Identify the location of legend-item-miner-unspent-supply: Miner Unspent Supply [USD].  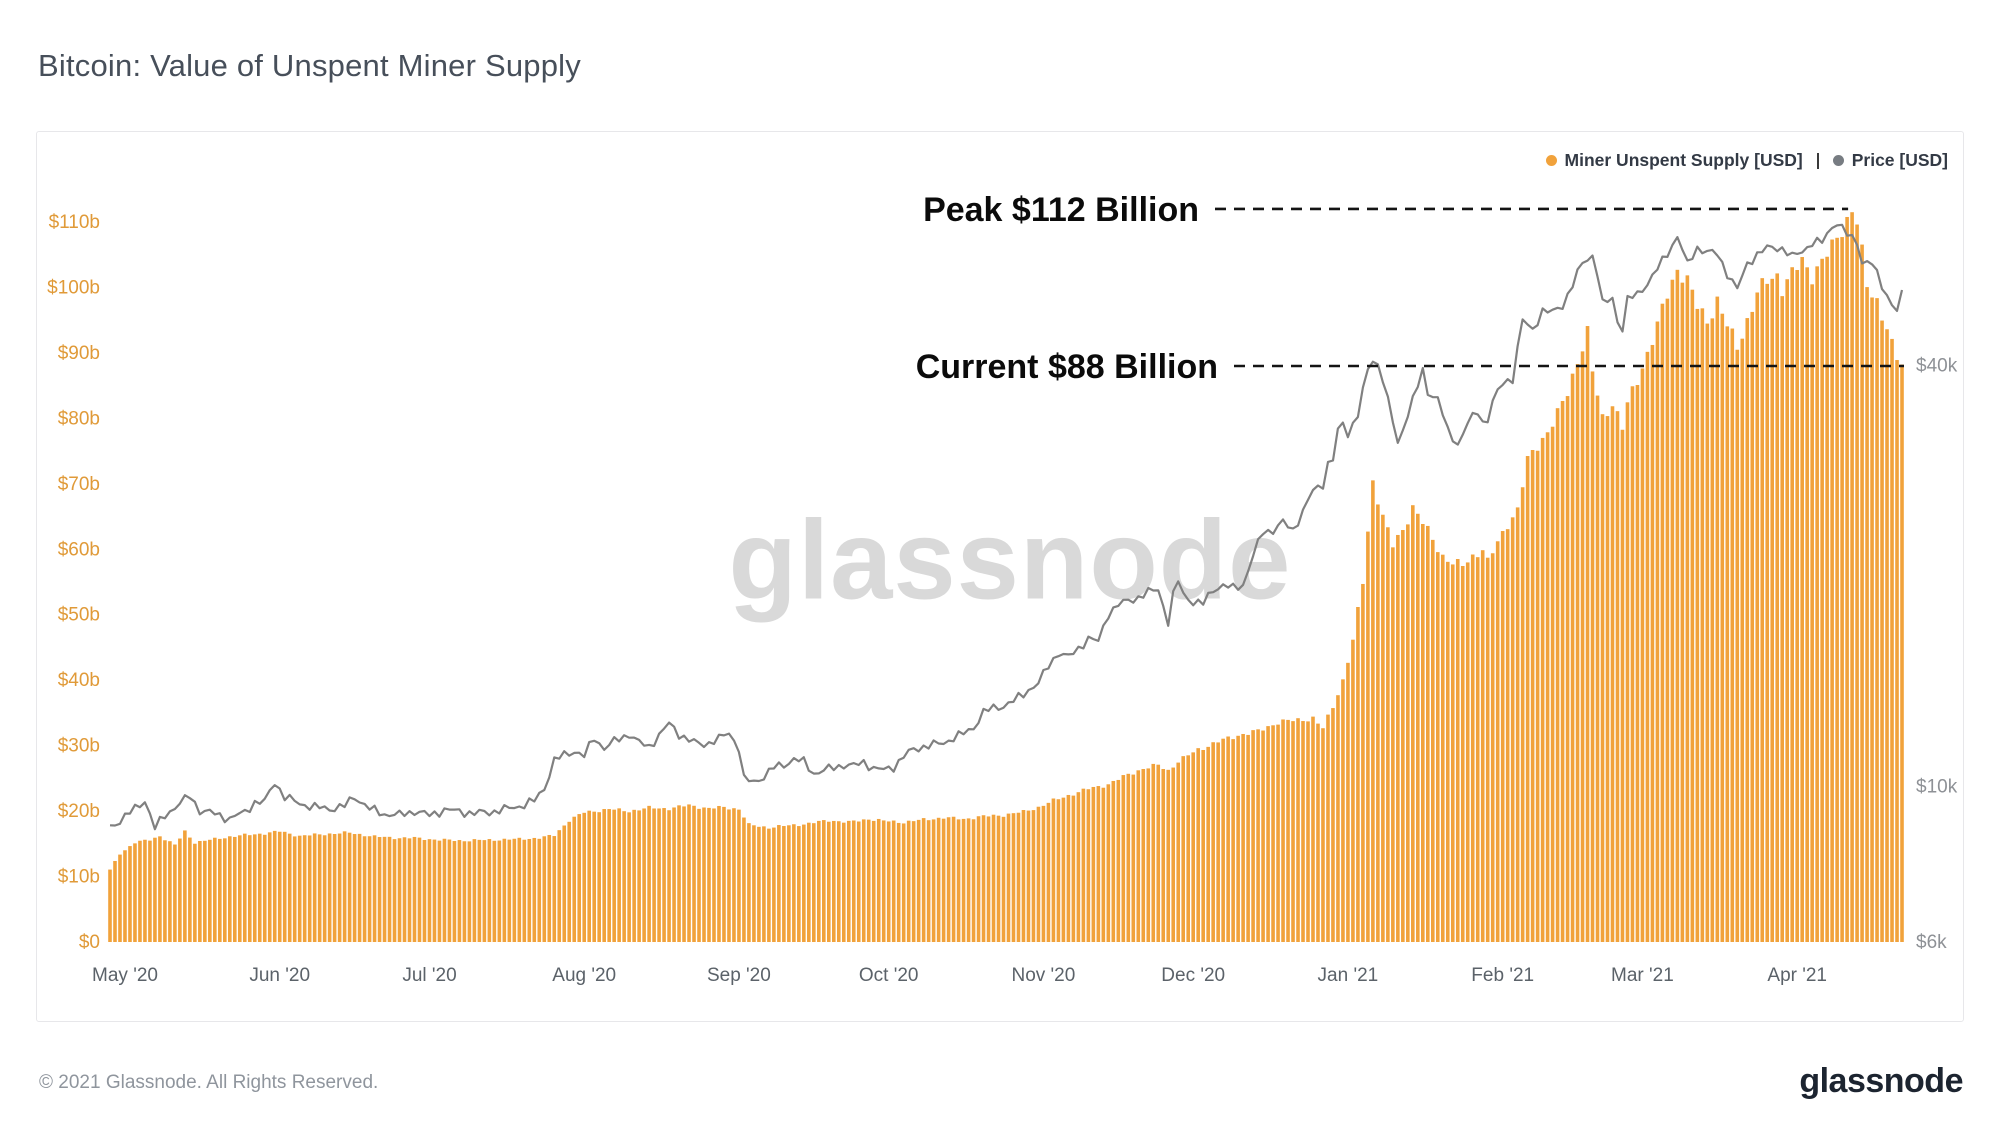
(1674, 160).